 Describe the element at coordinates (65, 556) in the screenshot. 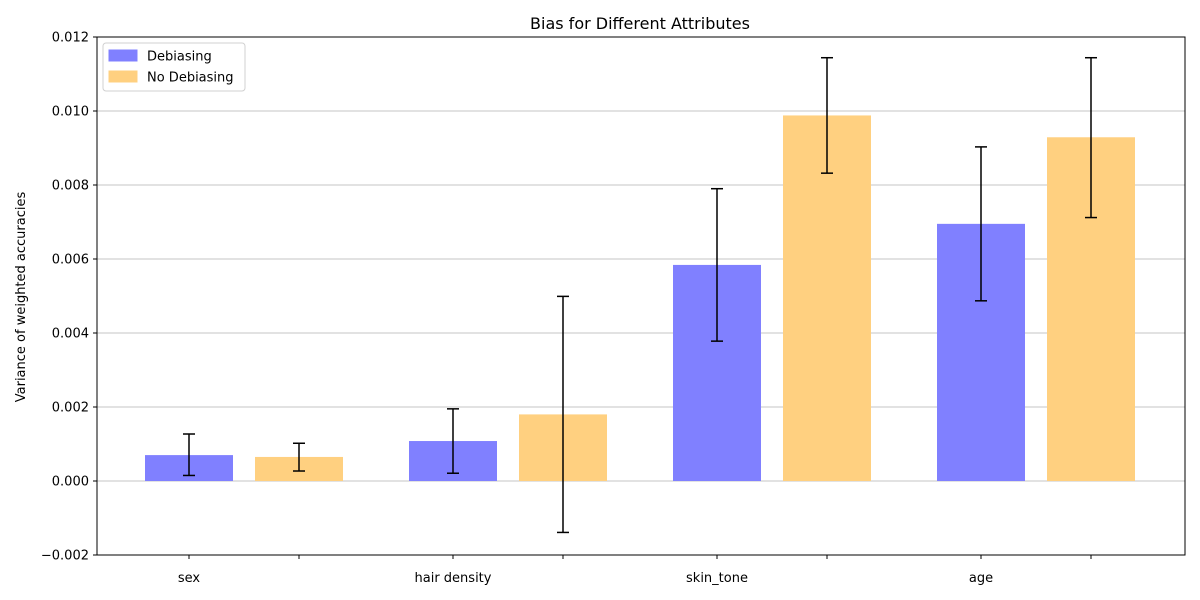

I see `y-tick-label: −0.002` at that location.